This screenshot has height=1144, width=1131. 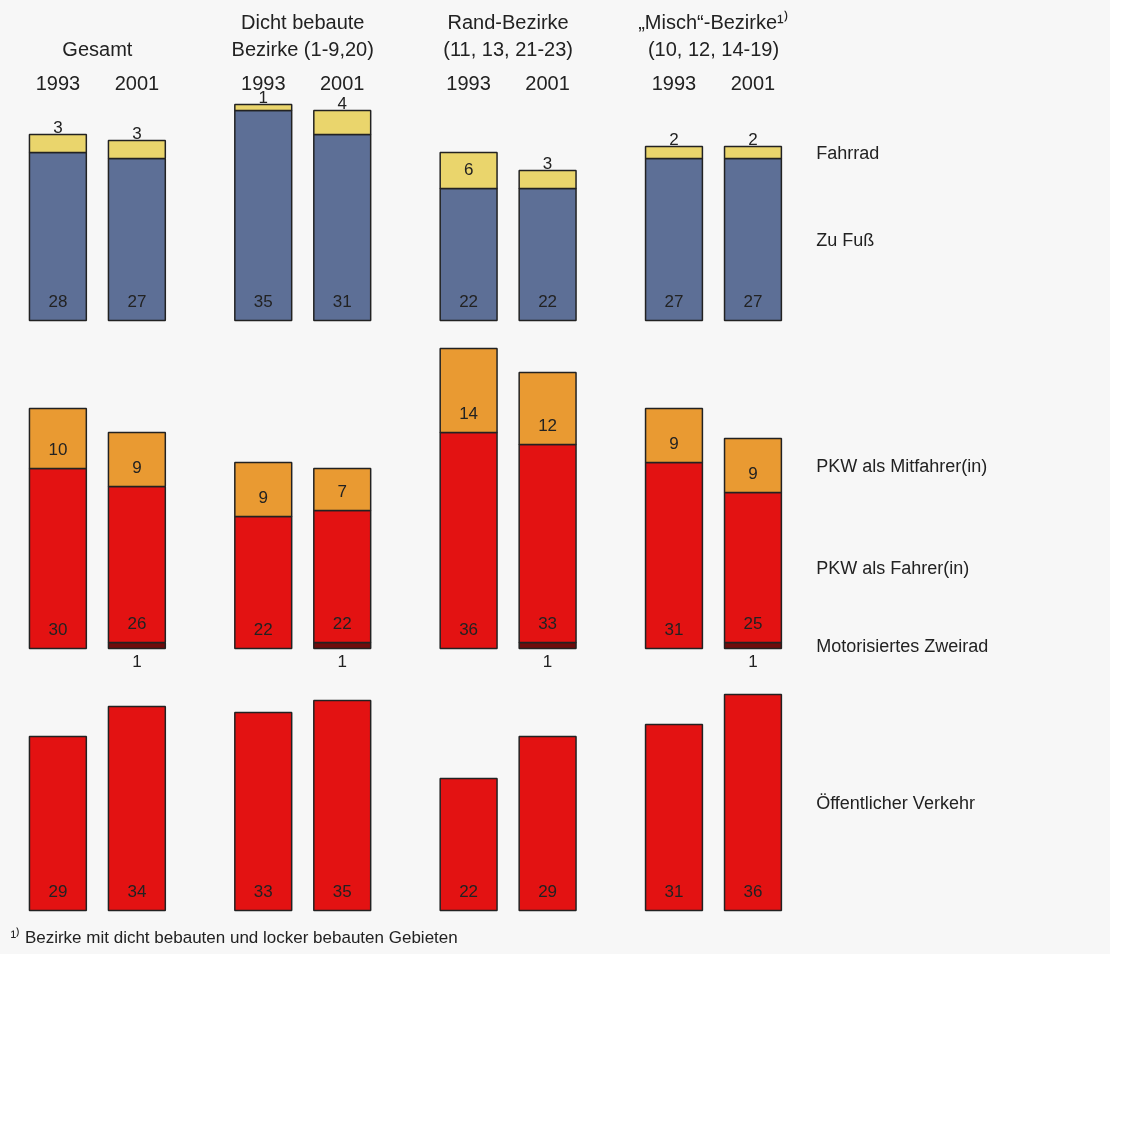 What do you see at coordinates (234, 936) in the screenshot?
I see `text: ¹⁾ Bezirke mit dicht bebauten und locker bebauten Gebieten` at bounding box center [234, 936].